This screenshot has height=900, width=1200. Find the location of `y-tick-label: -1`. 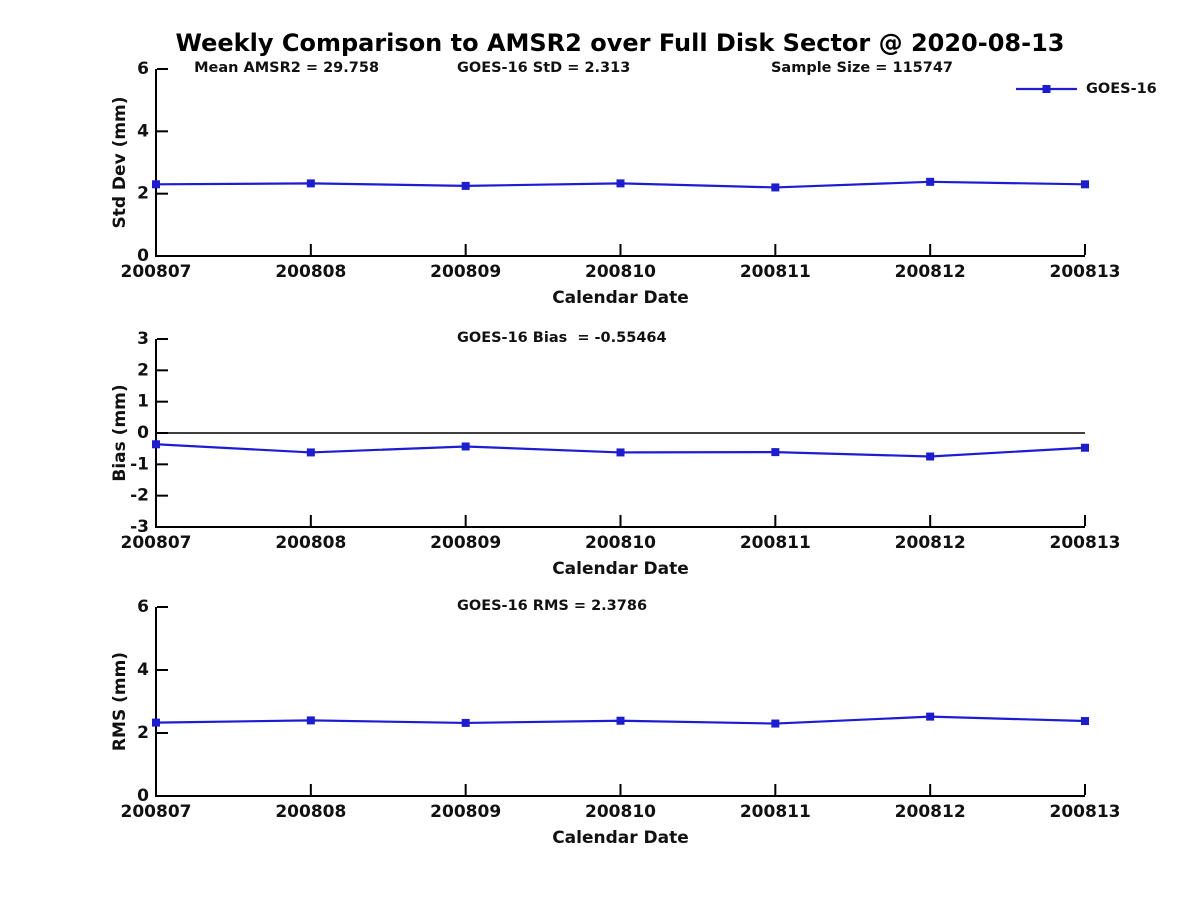

y-tick-label: -1 is located at coordinates (139, 464).